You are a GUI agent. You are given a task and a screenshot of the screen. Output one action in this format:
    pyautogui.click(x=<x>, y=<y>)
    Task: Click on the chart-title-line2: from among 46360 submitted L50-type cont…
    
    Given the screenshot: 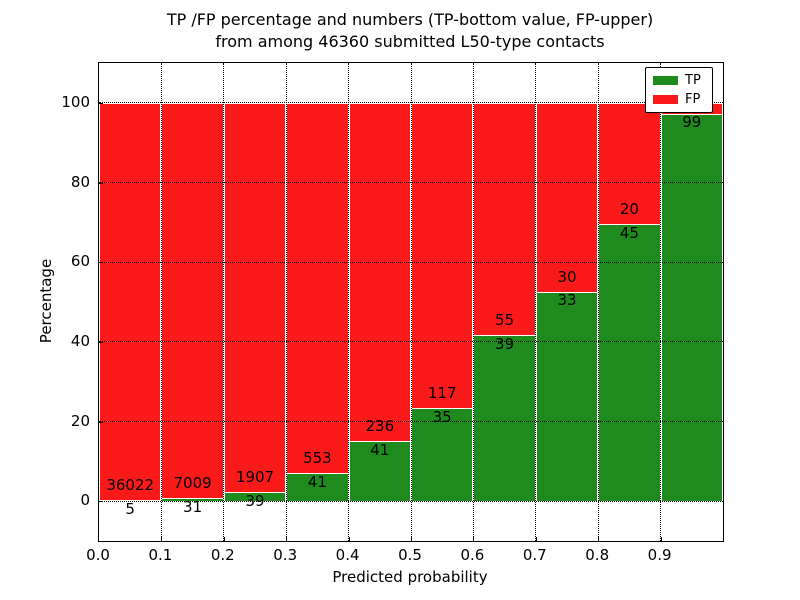 What is the action you would take?
    pyautogui.click(x=410, y=41)
    